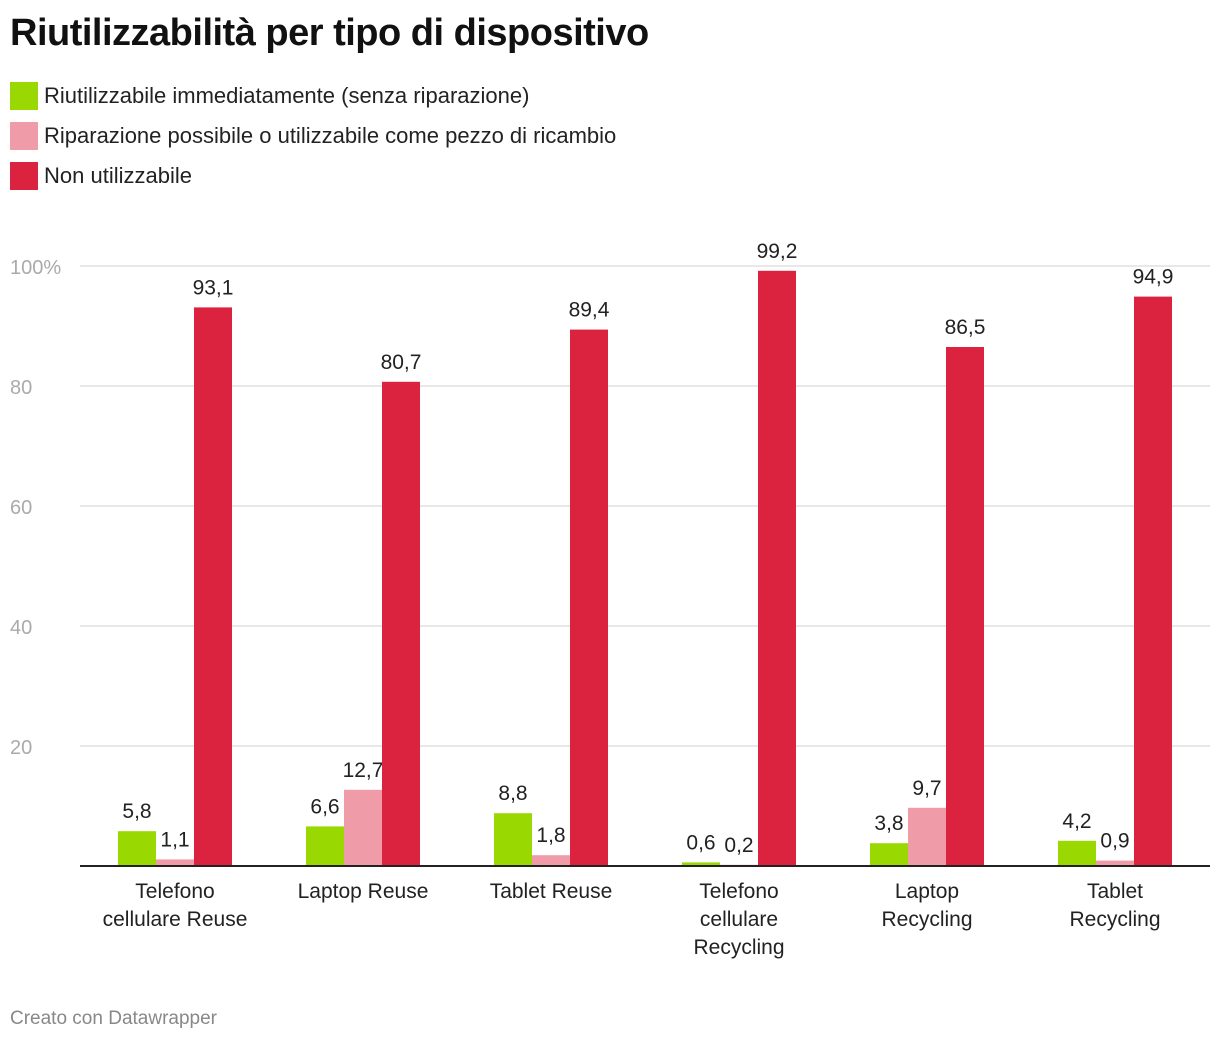  Describe the element at coordinates (174, 839) in the screenshot. I see `data-label: 1,1` at that location.